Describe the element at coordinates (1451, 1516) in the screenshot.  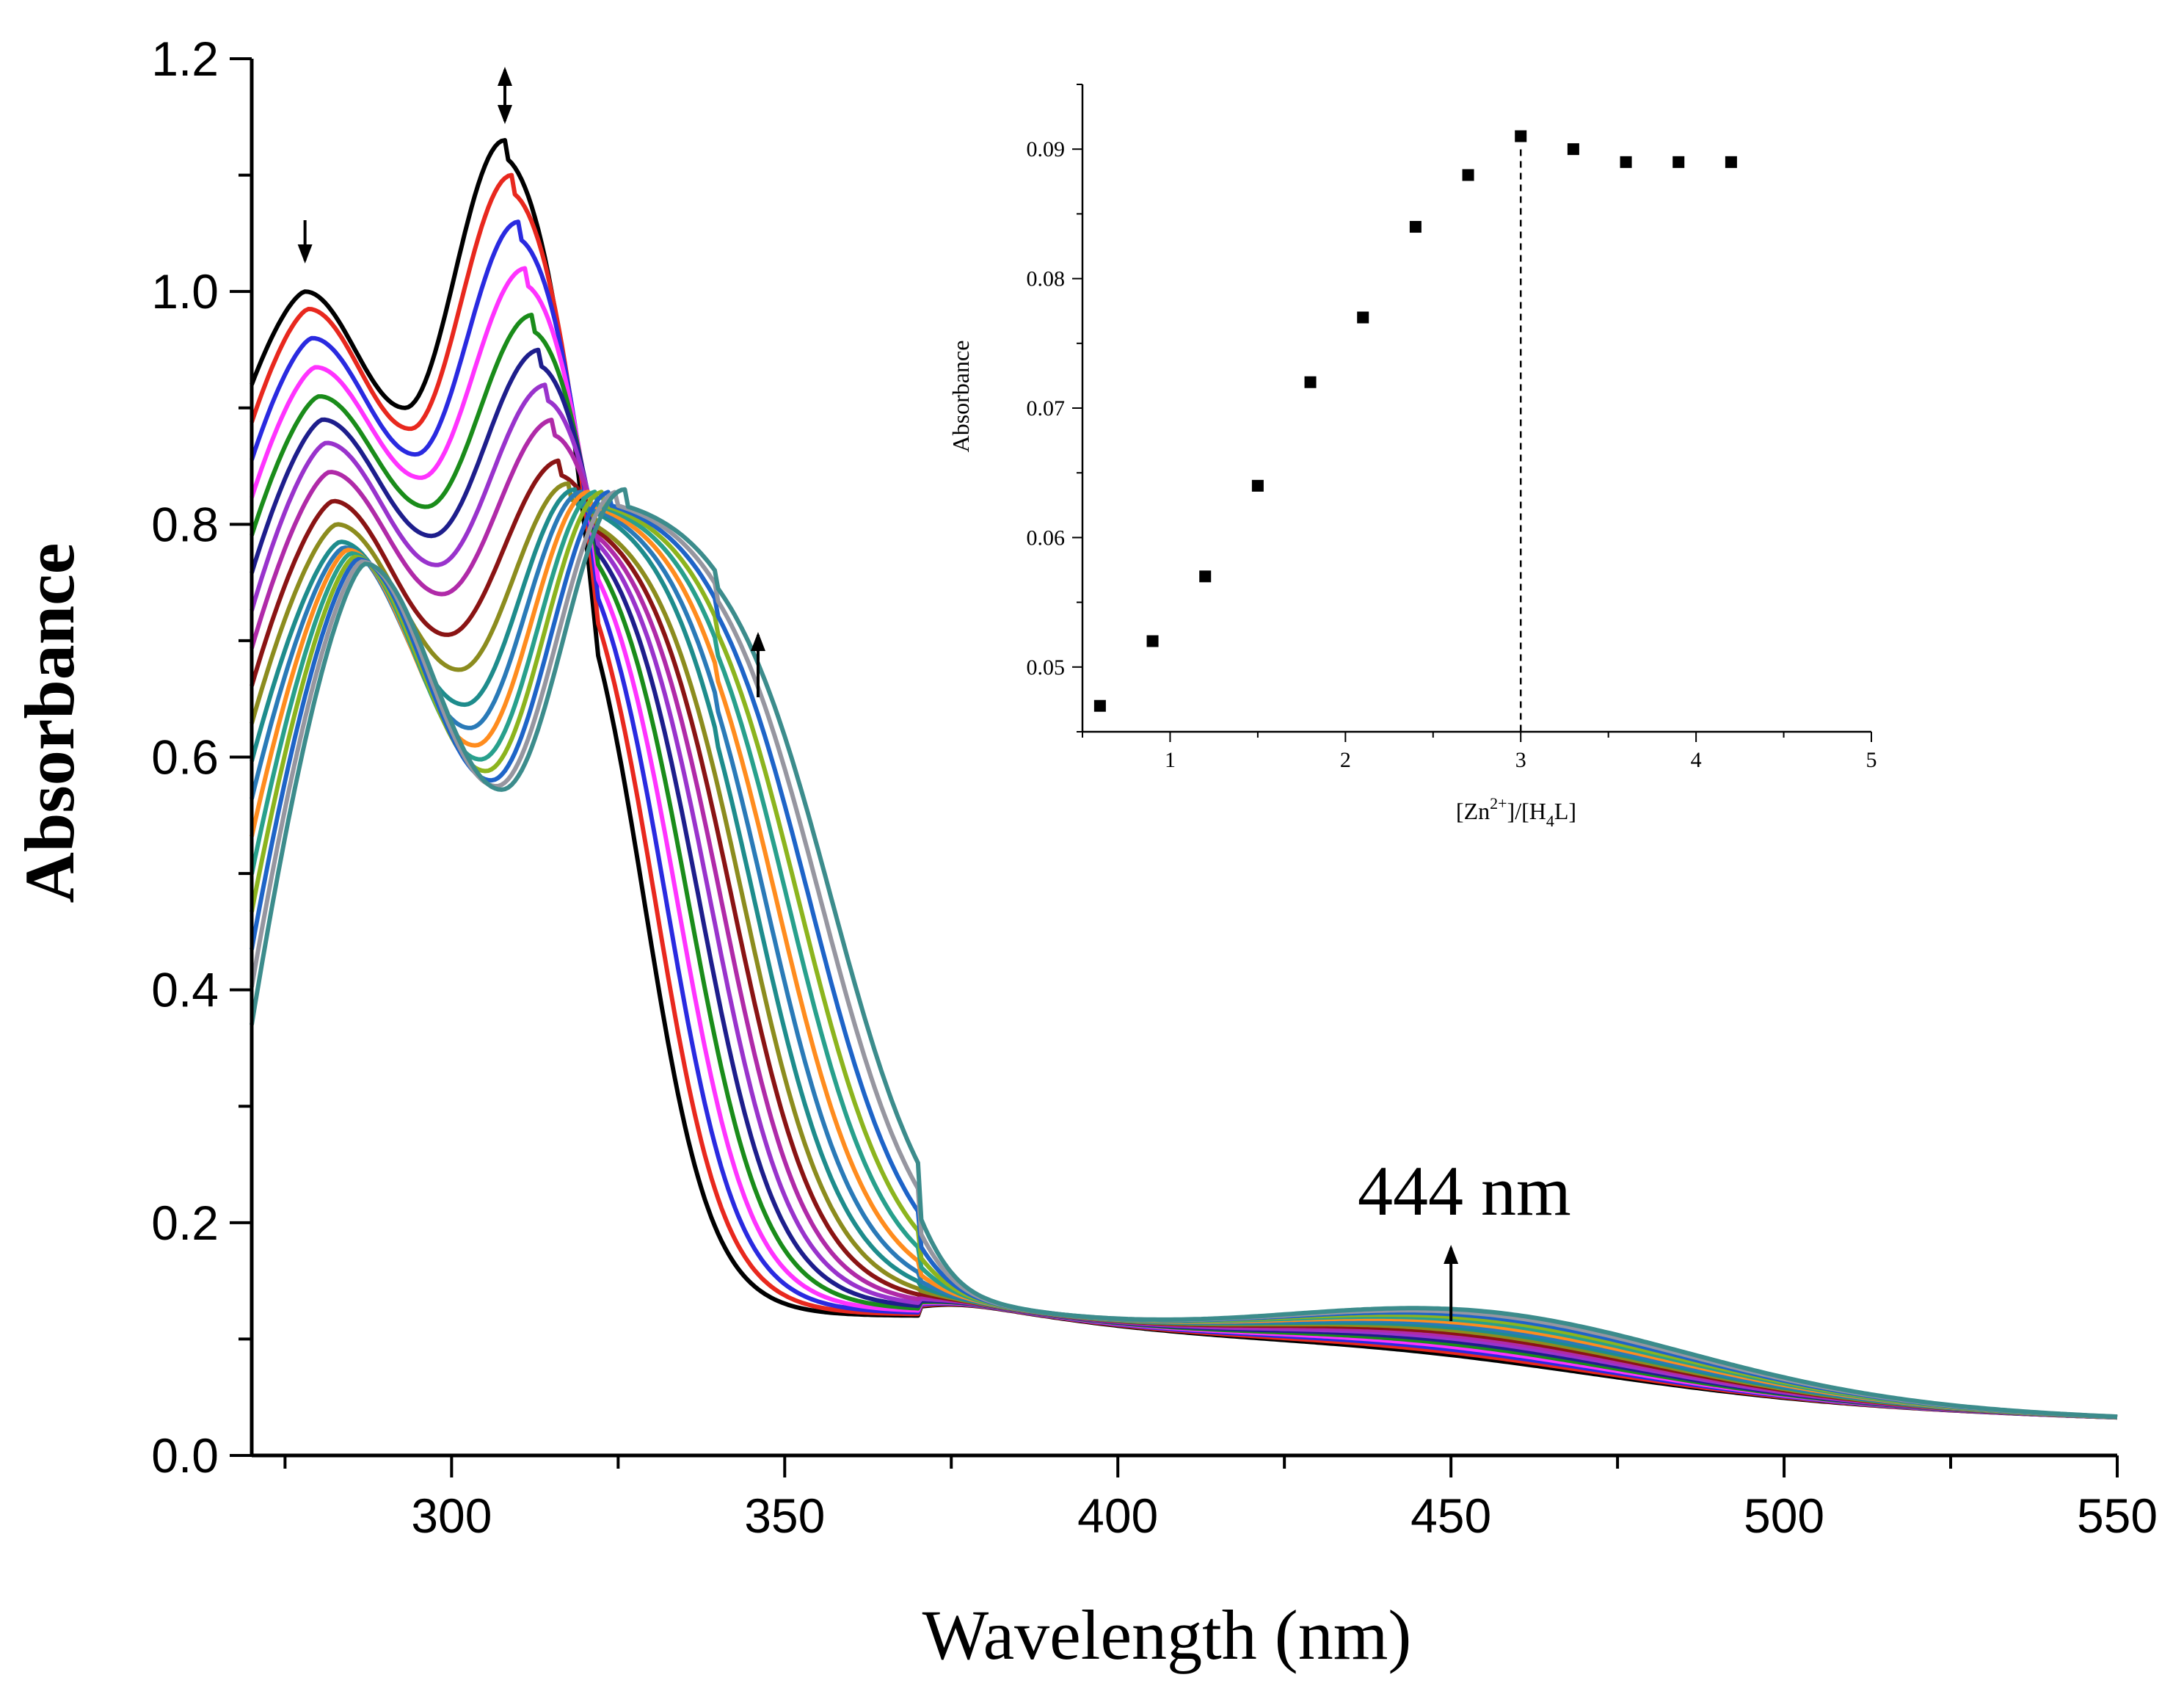
I see `main-x-tick-label: 450` at that location.